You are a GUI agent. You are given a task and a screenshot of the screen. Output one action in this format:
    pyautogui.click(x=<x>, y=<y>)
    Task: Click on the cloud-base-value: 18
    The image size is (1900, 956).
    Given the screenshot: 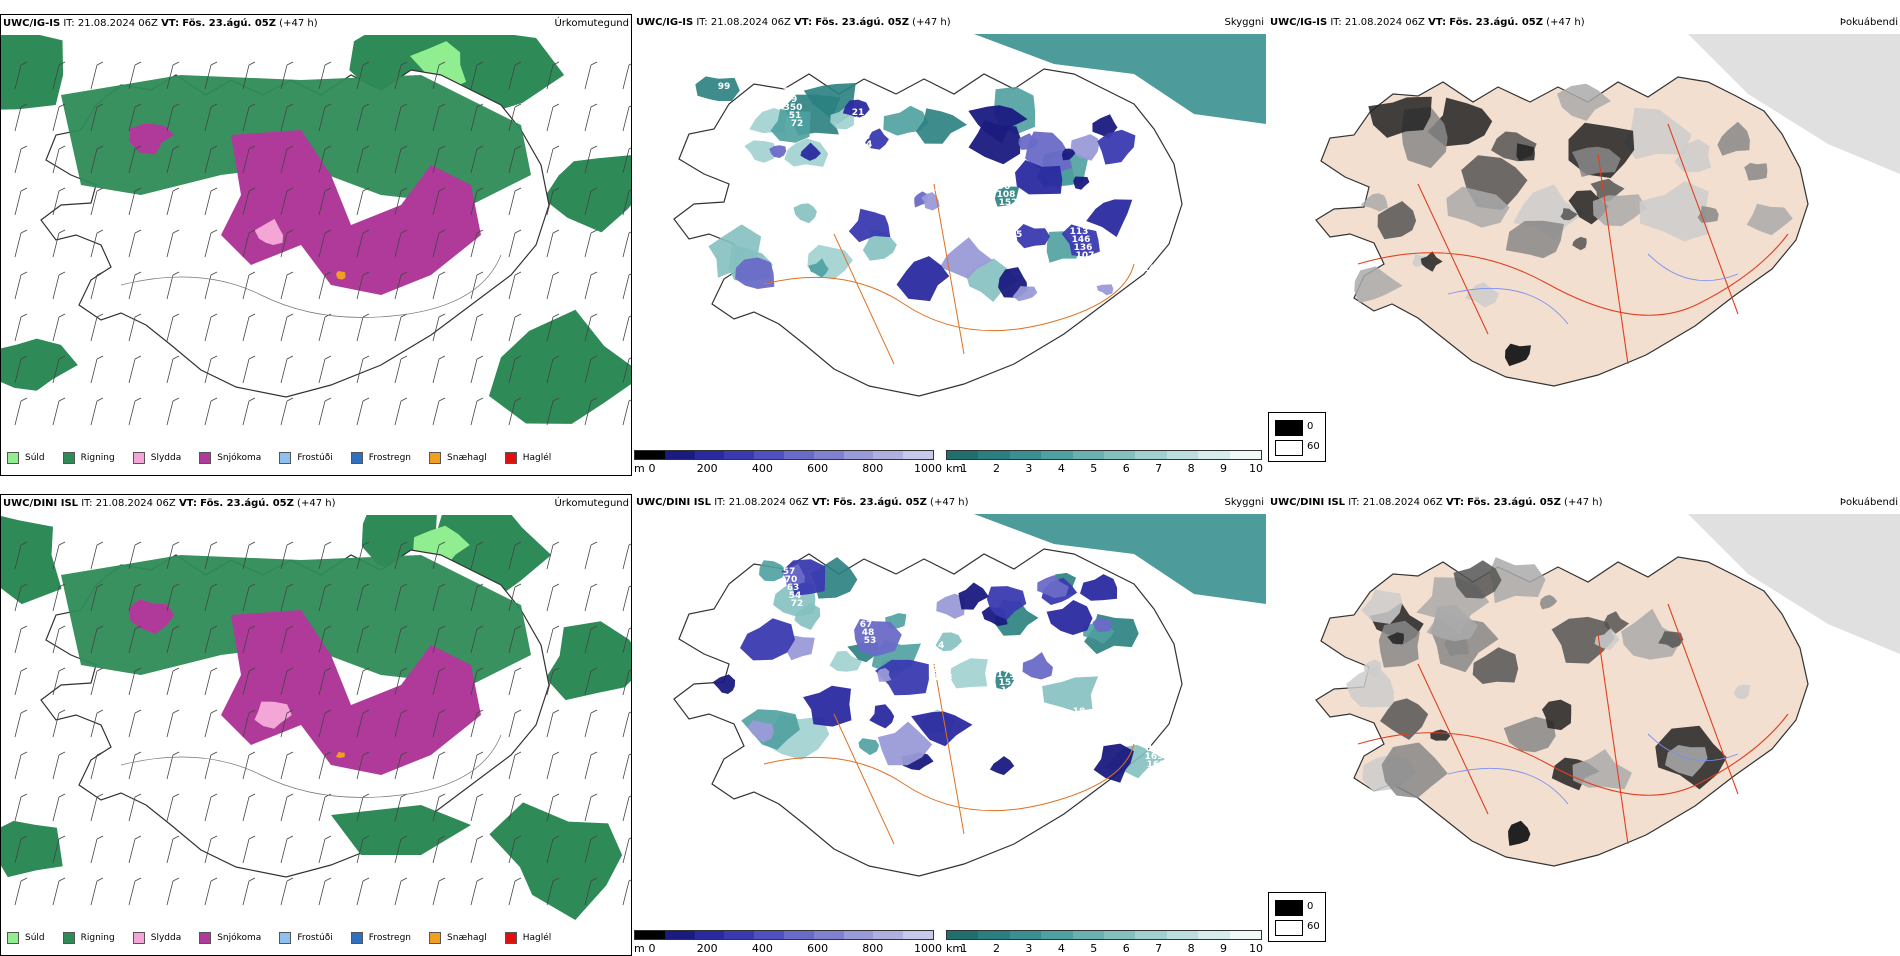 What is the action you would take?
    pyautogui.click(x=1079, y=712)
    